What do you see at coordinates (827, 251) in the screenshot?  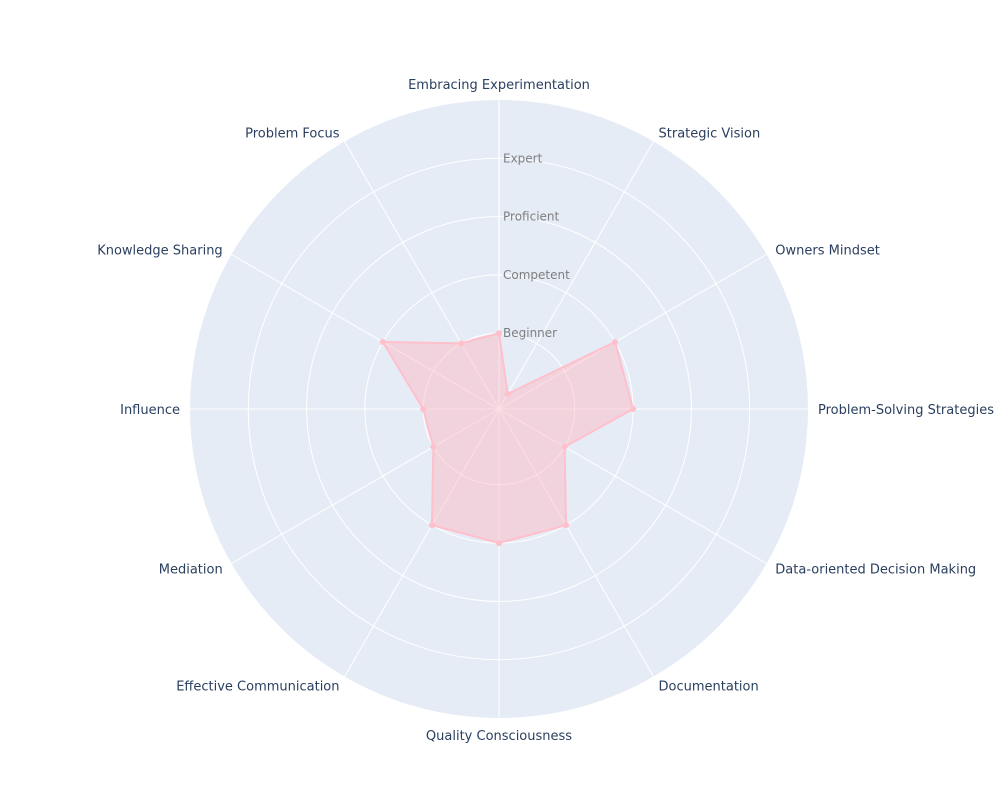 I see `category-label: Owners Mindset` at bounding box center [827, 251].